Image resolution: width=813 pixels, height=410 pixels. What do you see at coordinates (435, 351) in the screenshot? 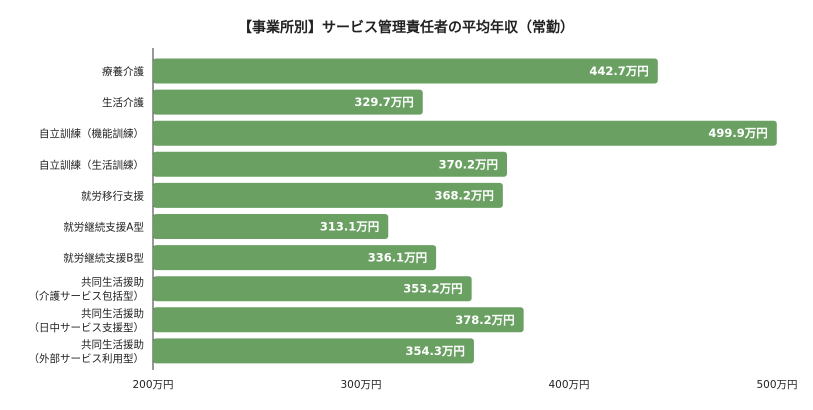
I see `bar-value-label-9: 354.3万円` at bounding box center [435, 351].